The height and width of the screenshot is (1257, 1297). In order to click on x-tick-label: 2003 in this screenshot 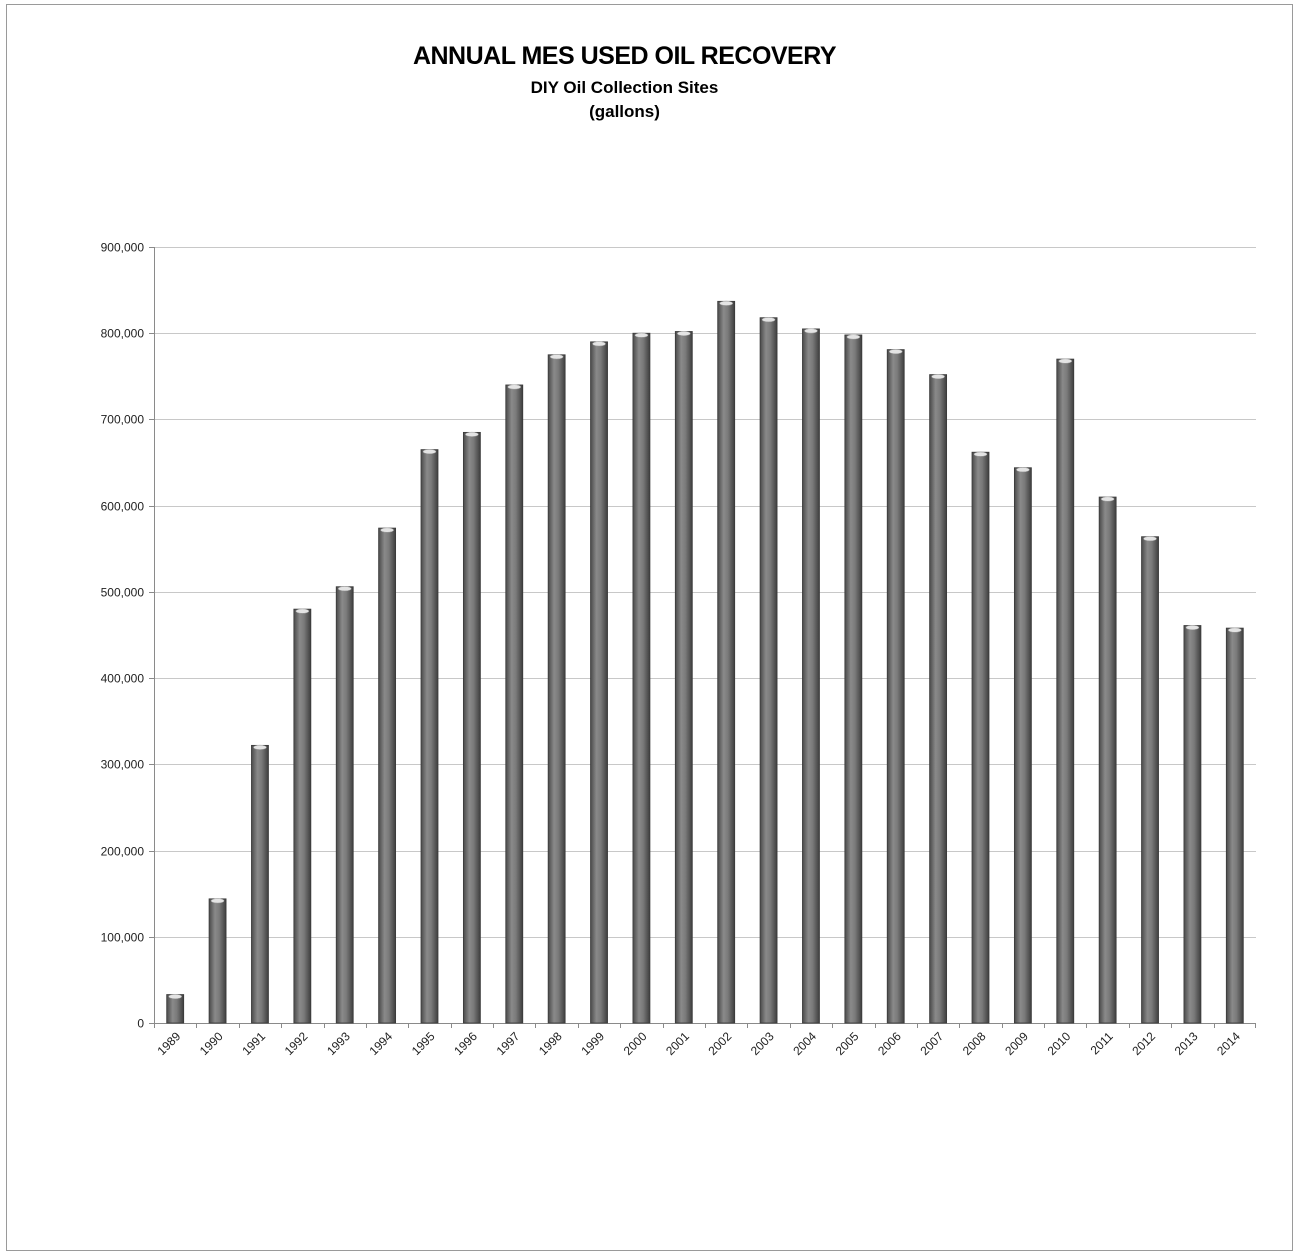, I will do `click(762, 1043)`.